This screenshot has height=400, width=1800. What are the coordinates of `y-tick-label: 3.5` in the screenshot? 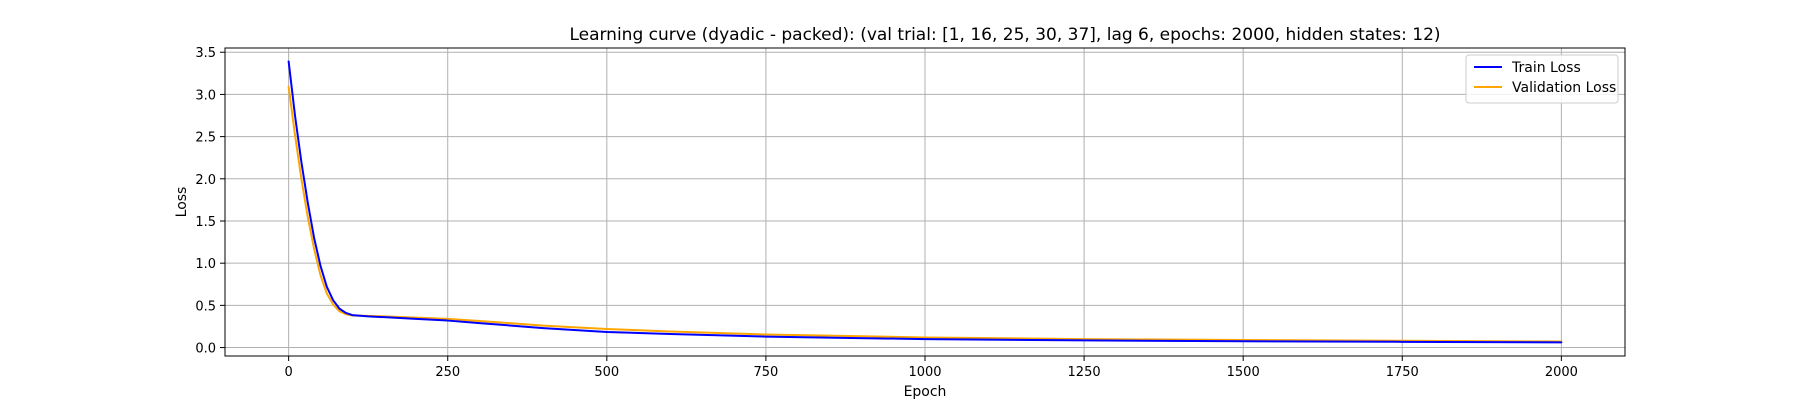 It's located at (205, 53).